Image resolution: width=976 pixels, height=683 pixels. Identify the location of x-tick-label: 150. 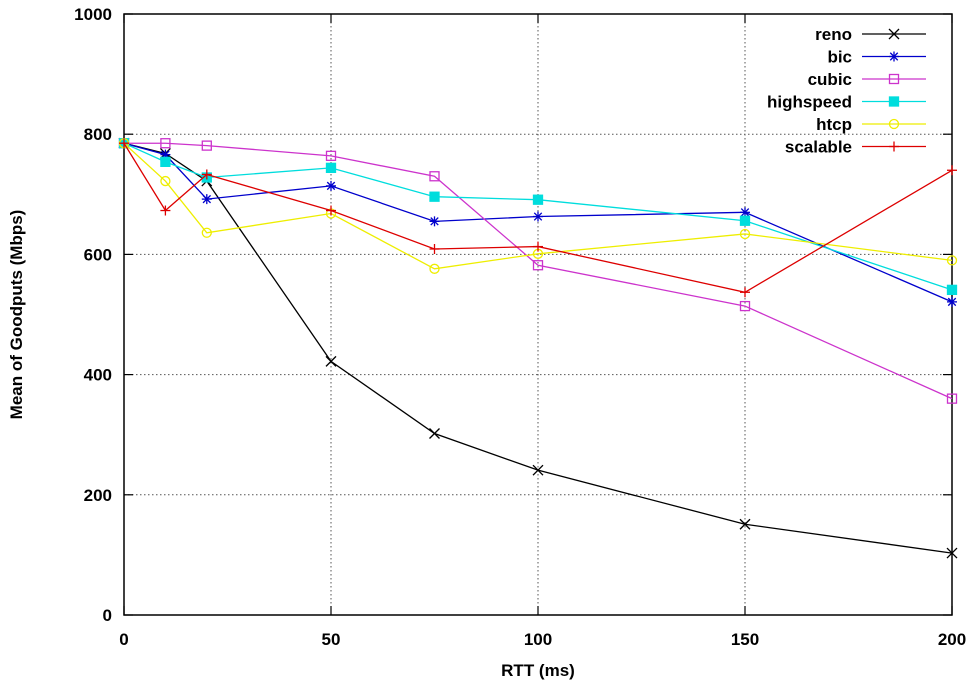
(745, 639).